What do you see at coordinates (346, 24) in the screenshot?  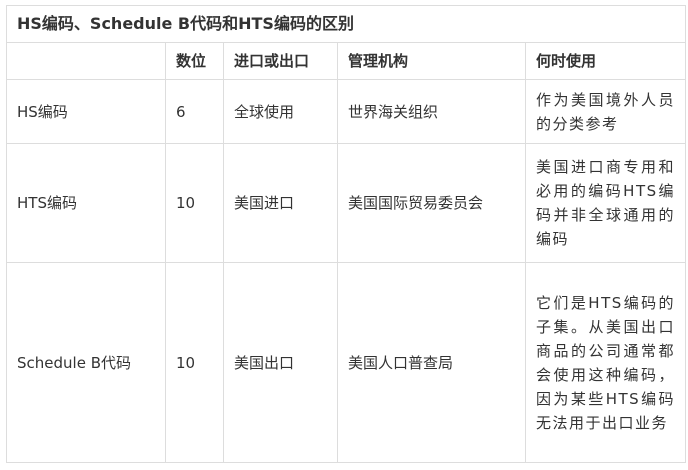 I see `table-title: HS编码、Schedule B代码和HTS编码的区别` at bounding box center [346, 24].